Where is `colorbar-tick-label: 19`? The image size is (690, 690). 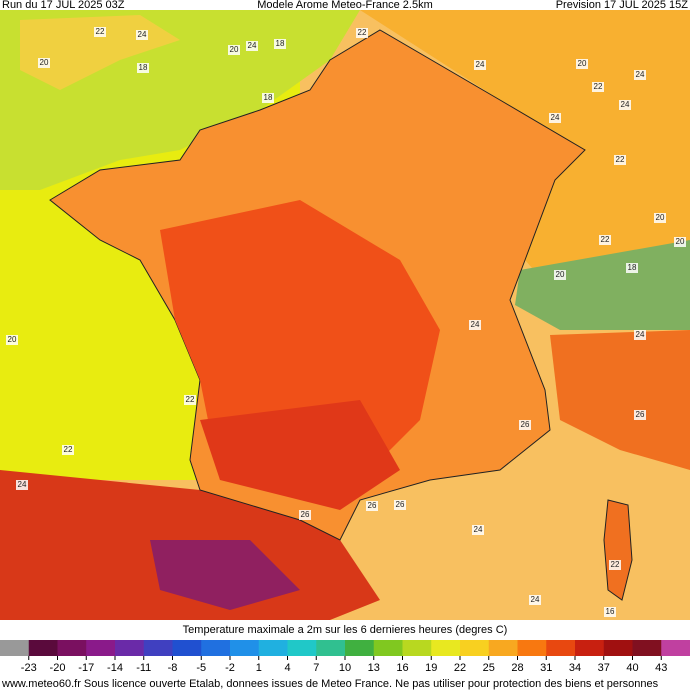 colorbar-tick-label: 19 is located at coordinates (431, 668).